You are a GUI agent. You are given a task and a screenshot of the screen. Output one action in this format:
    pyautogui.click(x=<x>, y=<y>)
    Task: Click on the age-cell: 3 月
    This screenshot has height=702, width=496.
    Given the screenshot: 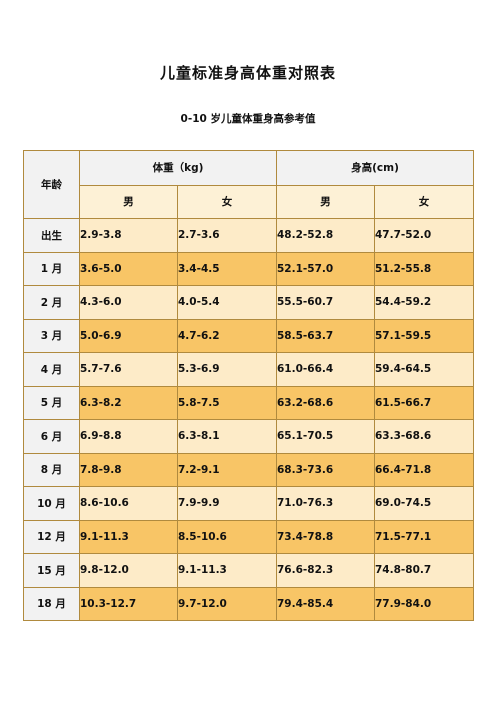 What is the action you would take?
    pyautogui.click(x=51, y=335)
    